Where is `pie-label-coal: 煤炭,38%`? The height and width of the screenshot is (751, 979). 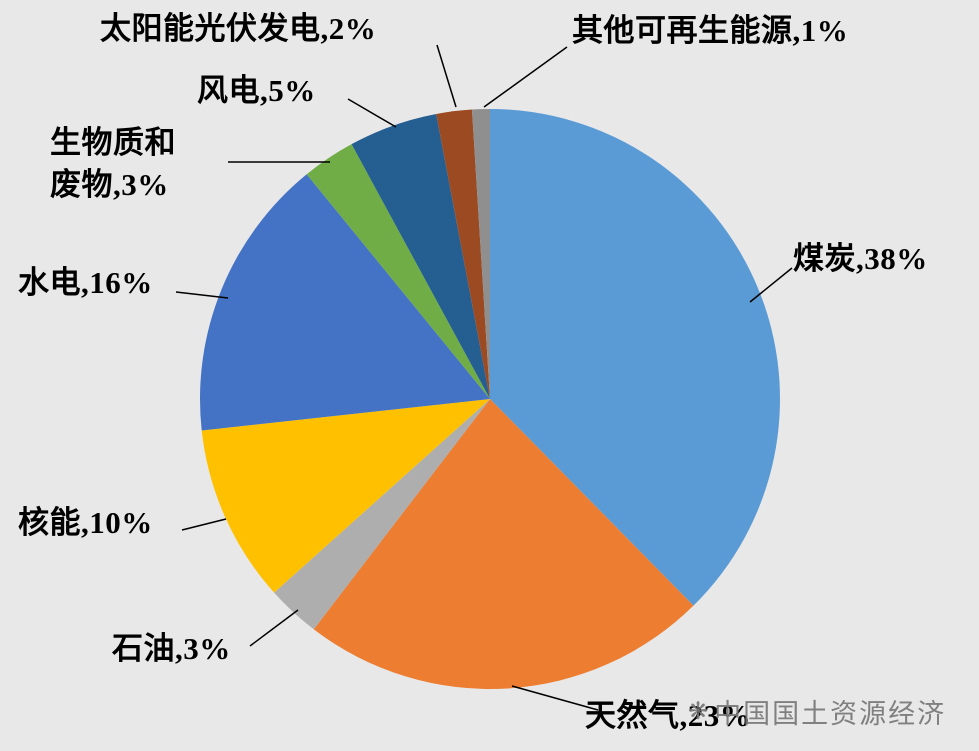
pie-label-coal: 煤炭,38% is located at coordinates (860, 258).